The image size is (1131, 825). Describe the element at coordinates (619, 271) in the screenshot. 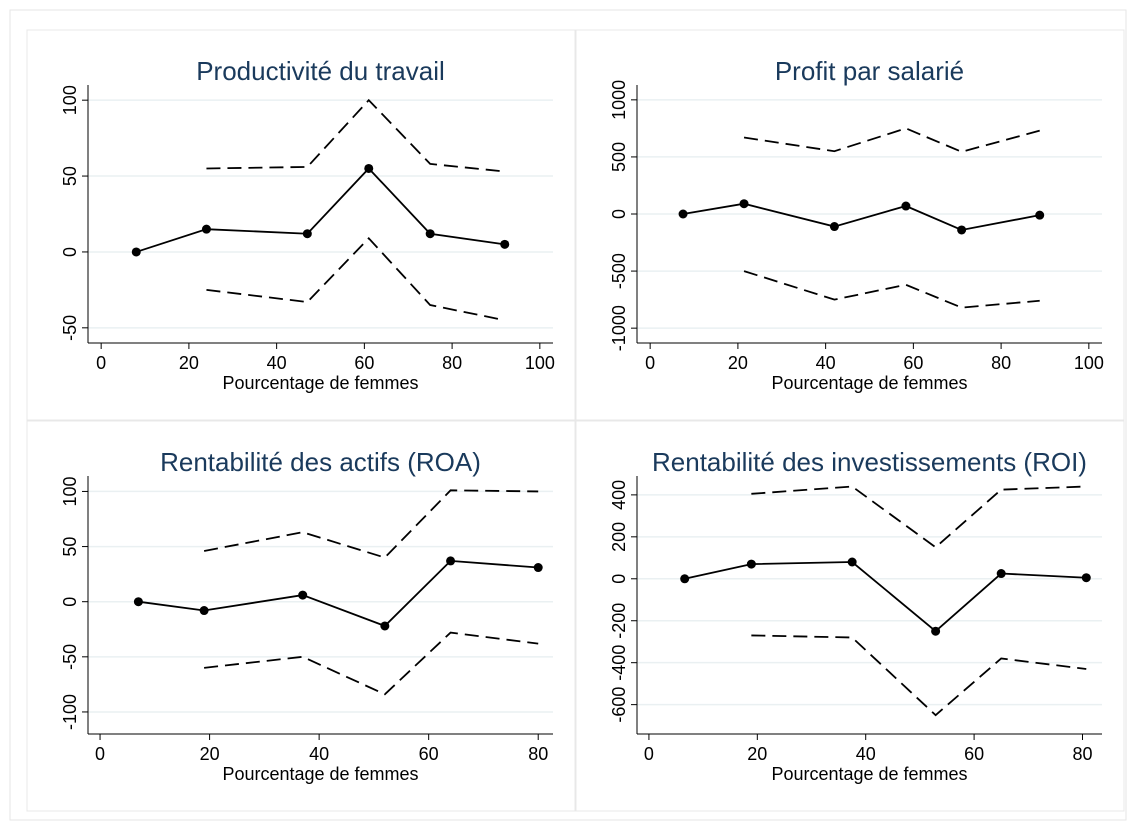

I see `y-tick-label: -500` at that location.